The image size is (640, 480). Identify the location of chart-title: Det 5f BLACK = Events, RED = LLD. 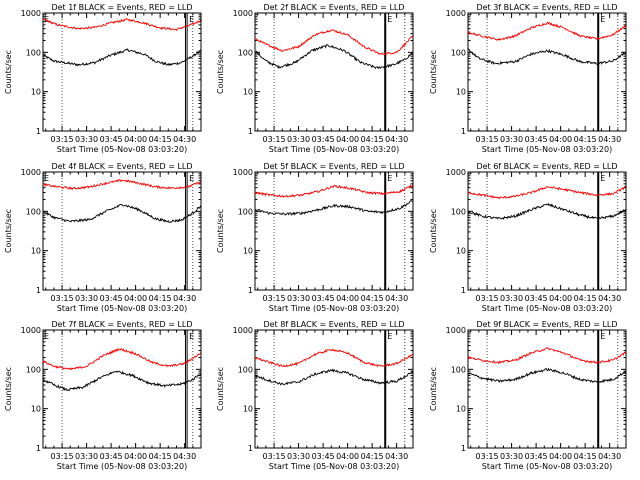
(333, 166).